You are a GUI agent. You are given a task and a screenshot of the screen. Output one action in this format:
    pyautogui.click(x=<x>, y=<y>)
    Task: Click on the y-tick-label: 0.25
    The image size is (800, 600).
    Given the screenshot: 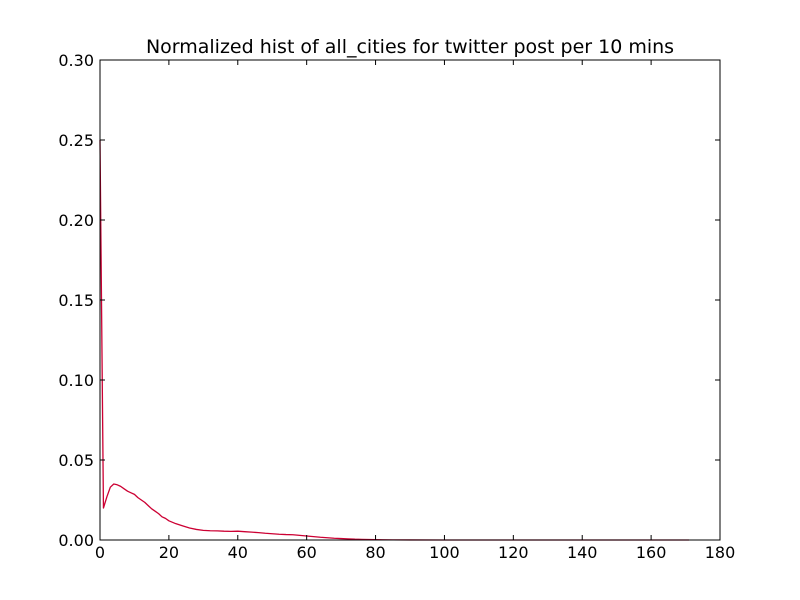 What is the action you would take?
    pyautogui.click(x=76, y=140)
    